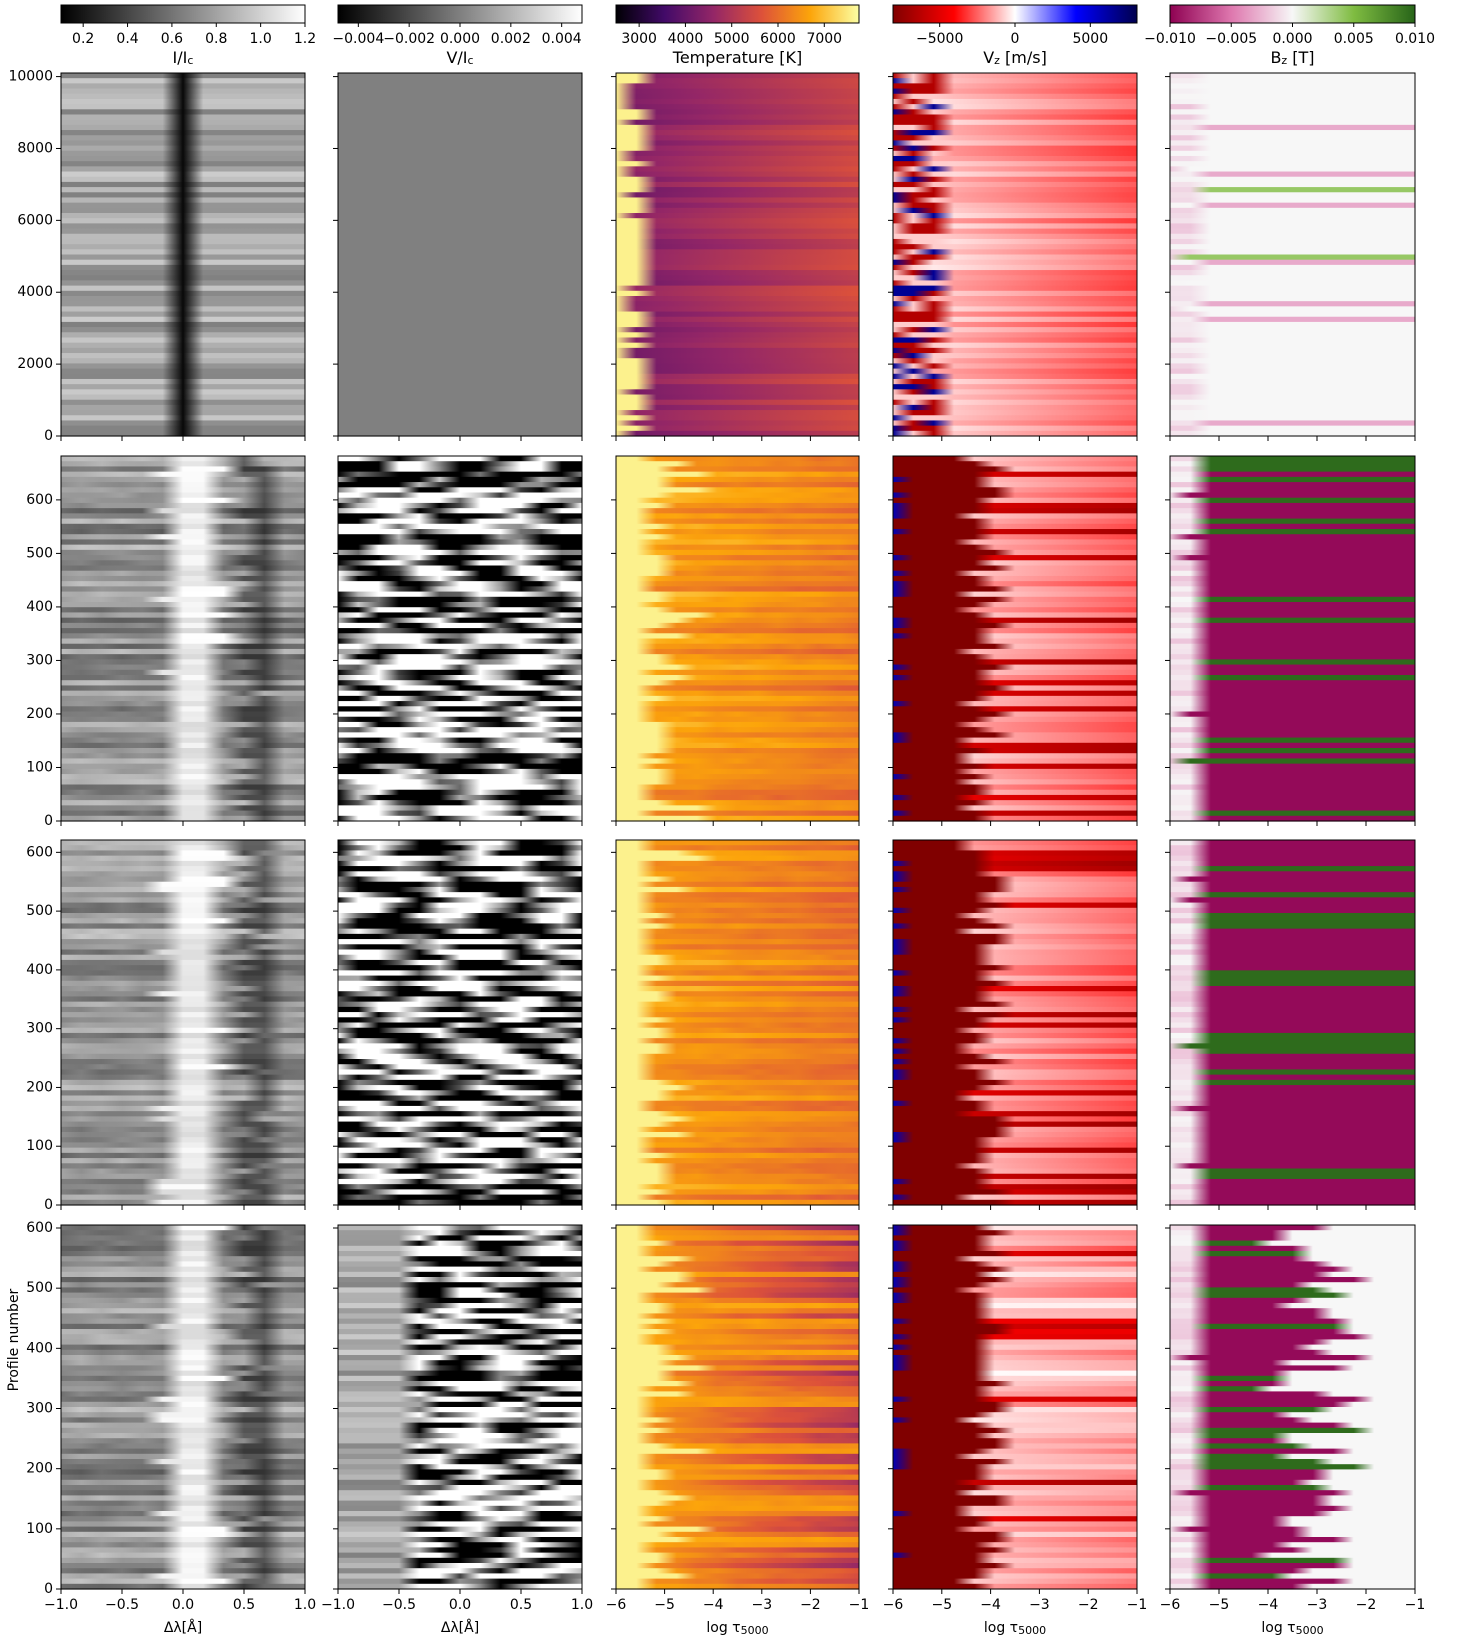 Image resolution: width=1475 pixels, height=1649 pixels. I want to click on colorbar-title-part: I/I, so click(180, 57).